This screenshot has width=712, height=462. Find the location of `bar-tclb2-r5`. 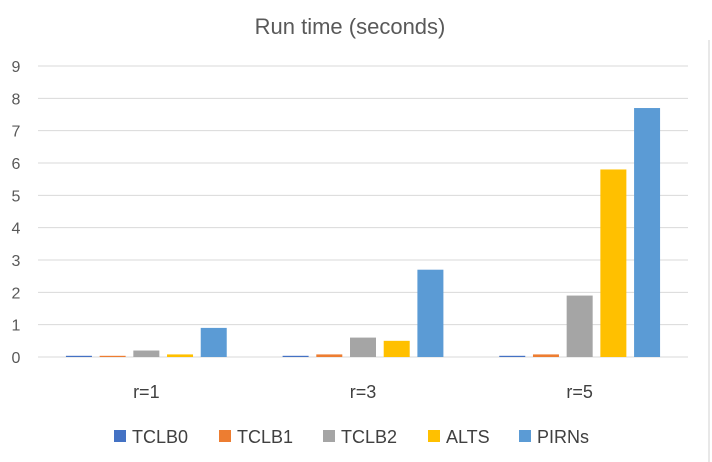

bar-tclb2-r5 is located at coordinates (579, 326).